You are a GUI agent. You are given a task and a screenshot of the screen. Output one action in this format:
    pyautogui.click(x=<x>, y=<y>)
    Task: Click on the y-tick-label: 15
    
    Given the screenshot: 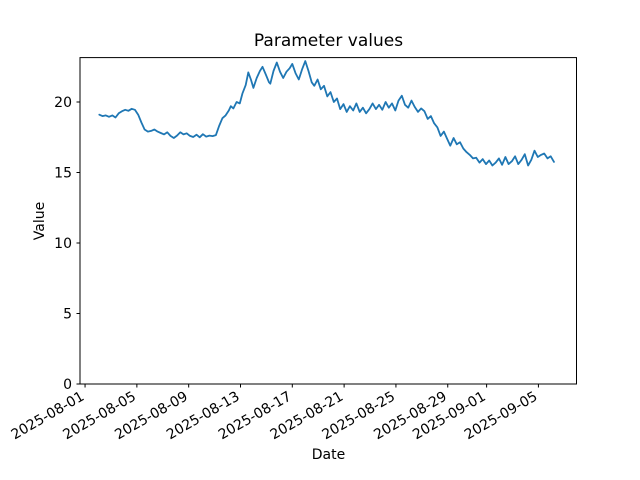 What is the action you would take?
    pyautogui.click(x=63, y=174)
    